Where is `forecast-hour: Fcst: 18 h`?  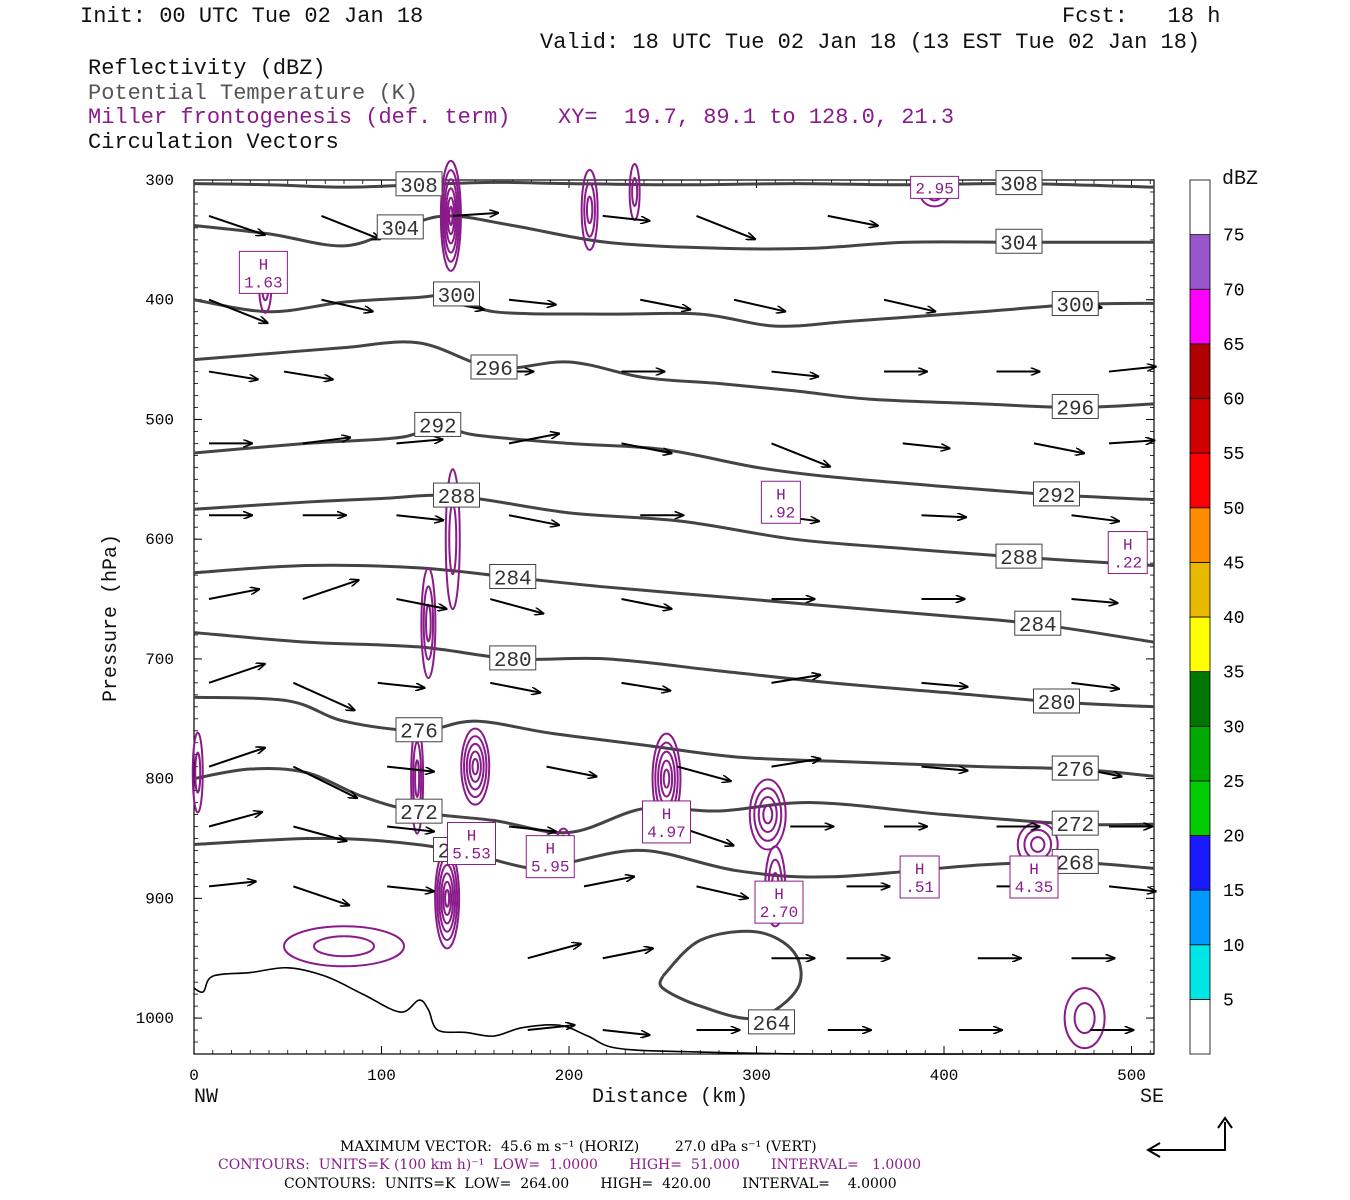
forecast-hour: Fcst: 18 h is located at coordinates (1141, 16).